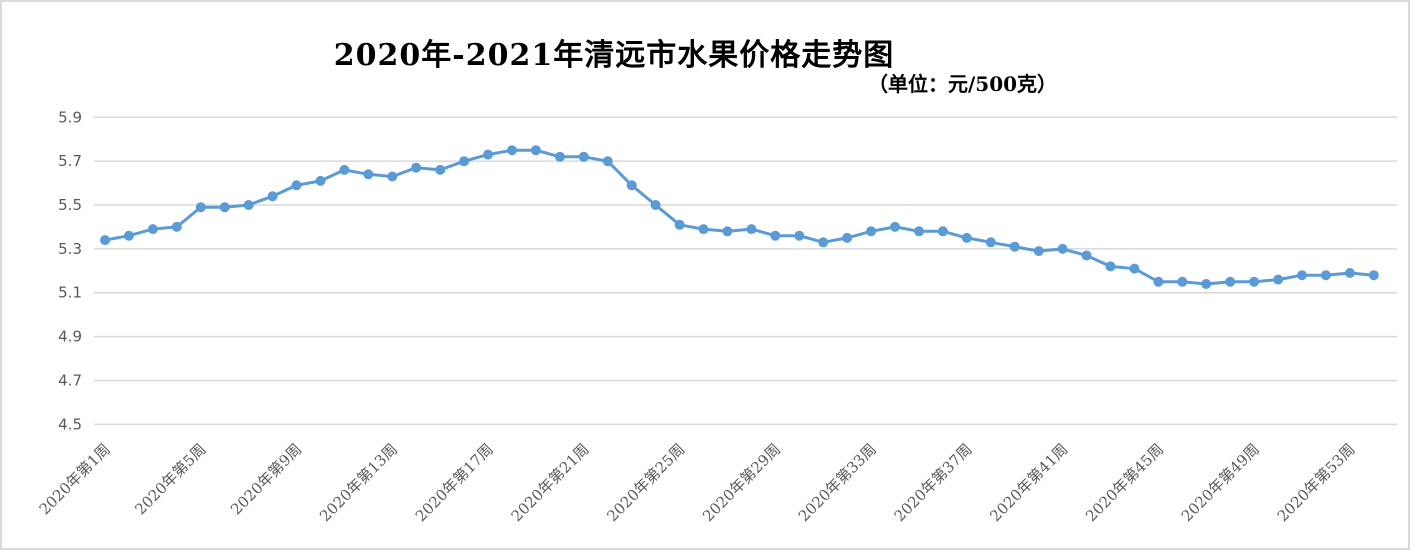 The width and height of the screenshot is (1410, 550). Describe the element at coordinates (70, 380) in the screenshot. I see `y-tick-label: 4.7` at that location.